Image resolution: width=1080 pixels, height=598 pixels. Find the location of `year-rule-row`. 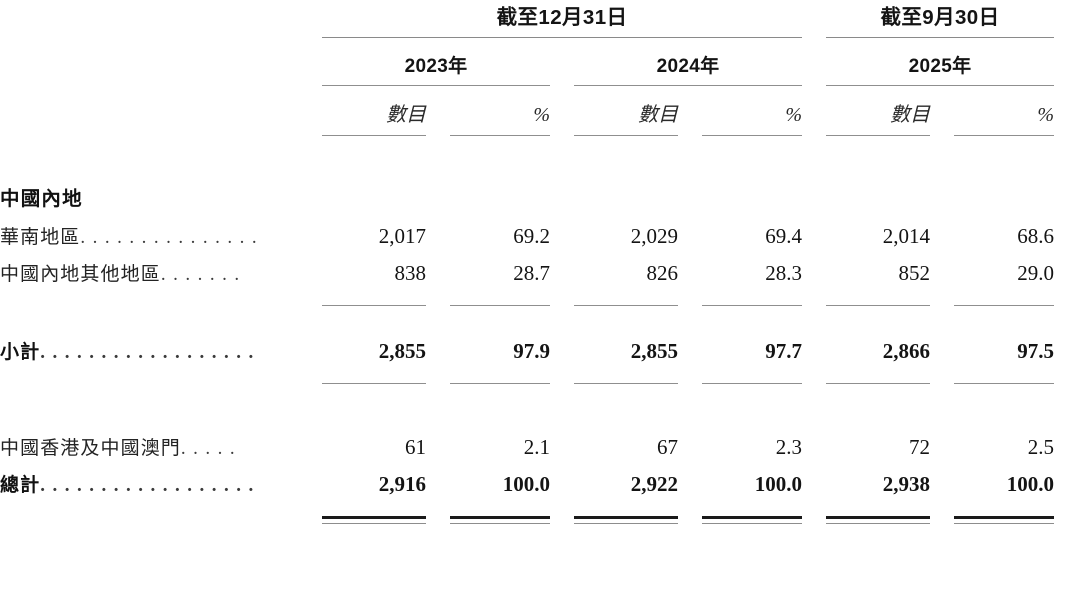

year-rule-row is located at coordinates (527, 85).